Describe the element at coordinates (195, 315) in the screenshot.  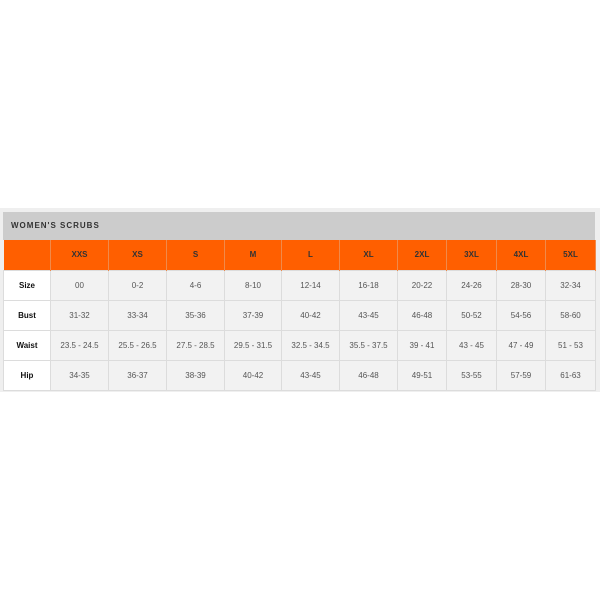
I see `table-cell: 35-36` at that location.